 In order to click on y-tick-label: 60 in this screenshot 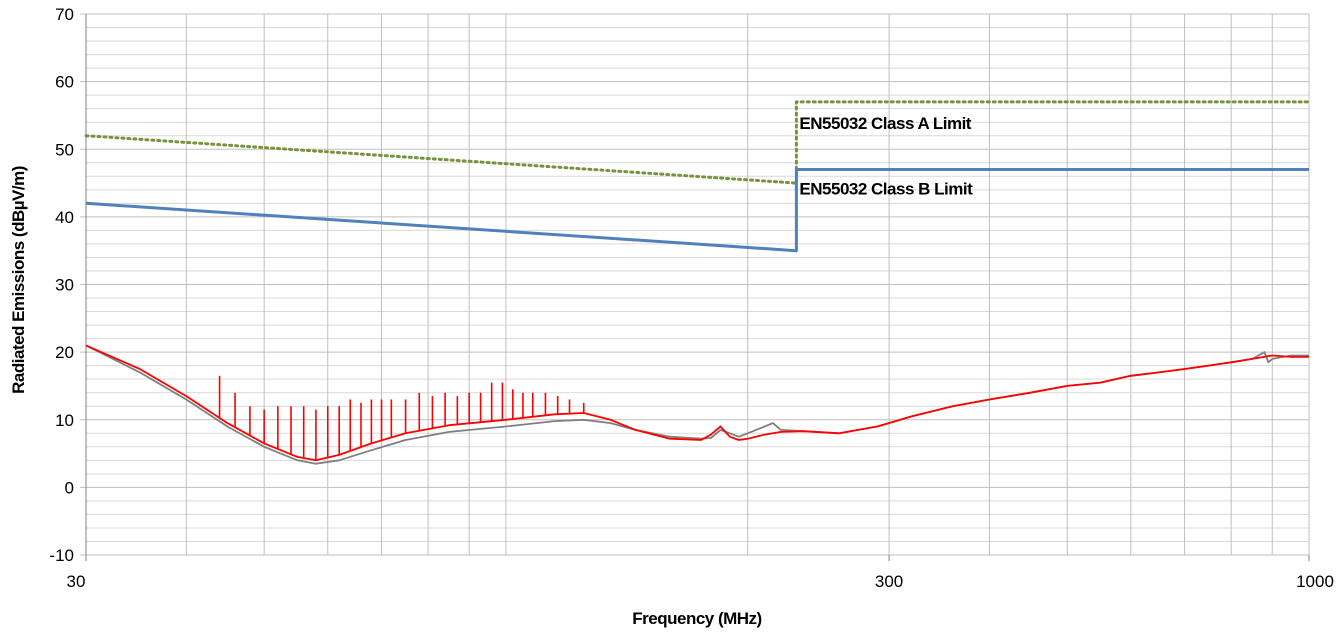, I will do `click(64, 82)`.